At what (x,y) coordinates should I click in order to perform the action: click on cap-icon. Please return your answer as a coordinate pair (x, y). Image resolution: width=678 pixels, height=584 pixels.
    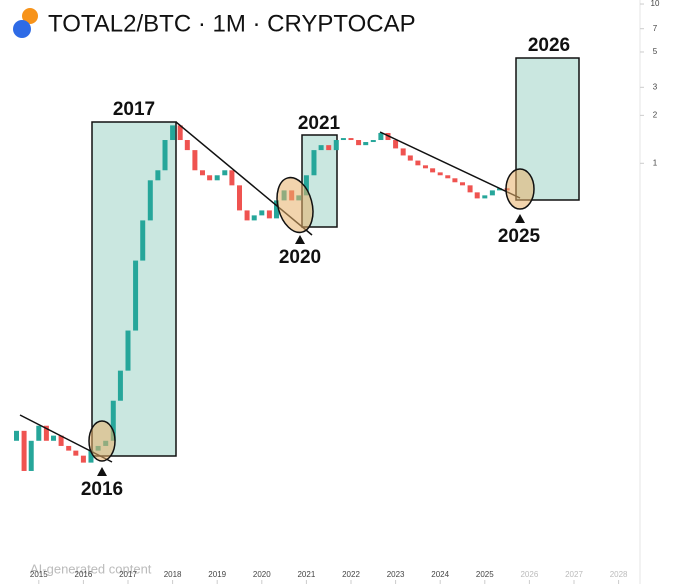
    Looking at the image, I should click on (22, 29).